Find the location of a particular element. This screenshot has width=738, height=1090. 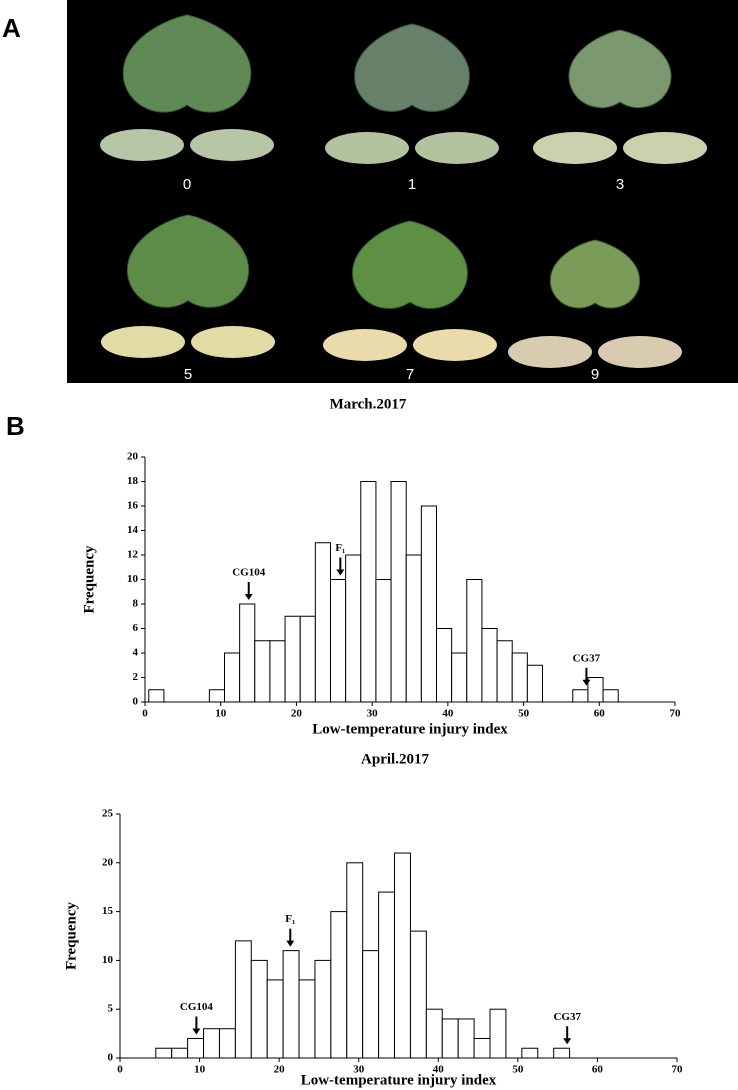

y-tick-label: 4 is located at coordinates (136, 653).